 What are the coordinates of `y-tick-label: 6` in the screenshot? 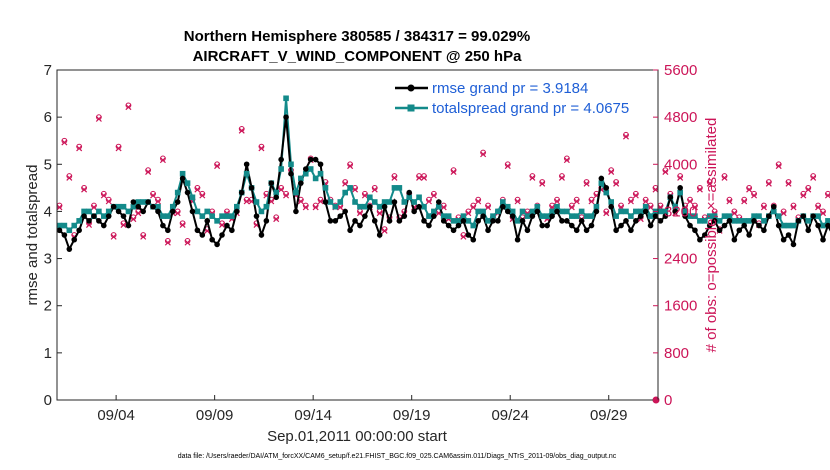 It's located at (48, 117).